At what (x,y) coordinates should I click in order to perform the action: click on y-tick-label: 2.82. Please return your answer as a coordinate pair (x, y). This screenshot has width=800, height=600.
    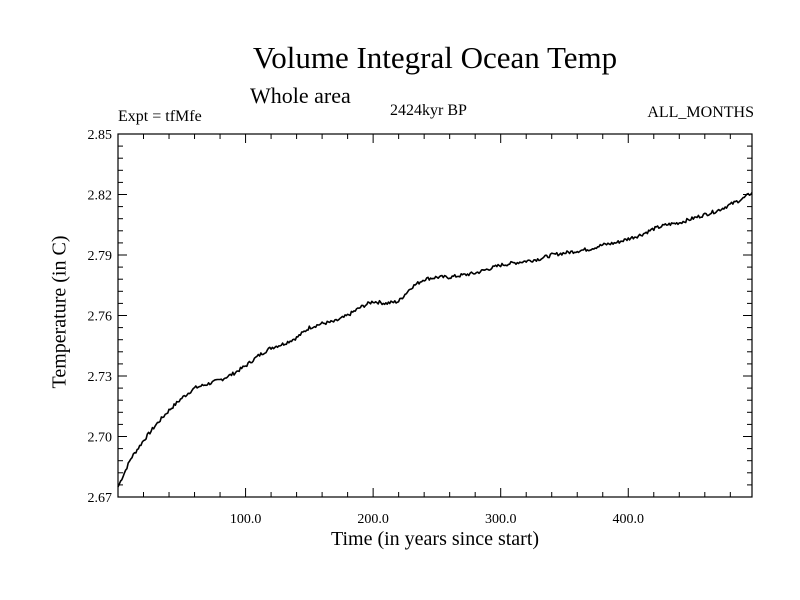
    Looking at the image, I should click on (100, 196).